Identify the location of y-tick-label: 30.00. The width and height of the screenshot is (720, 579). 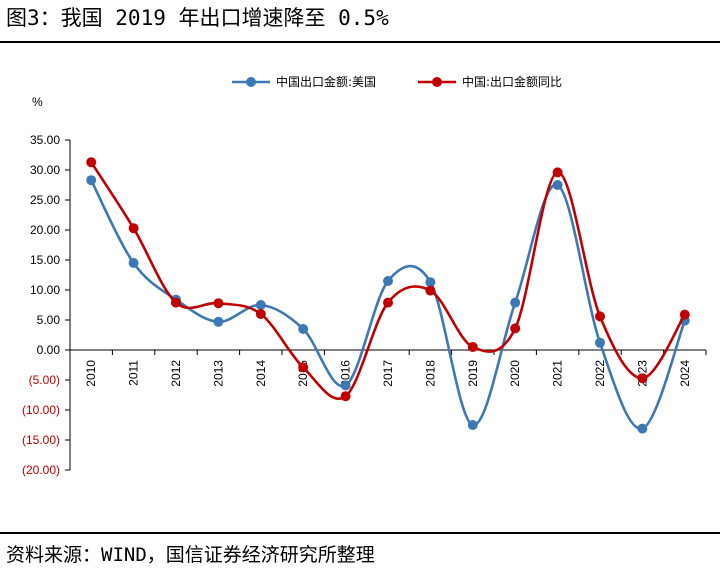
(45, 170).